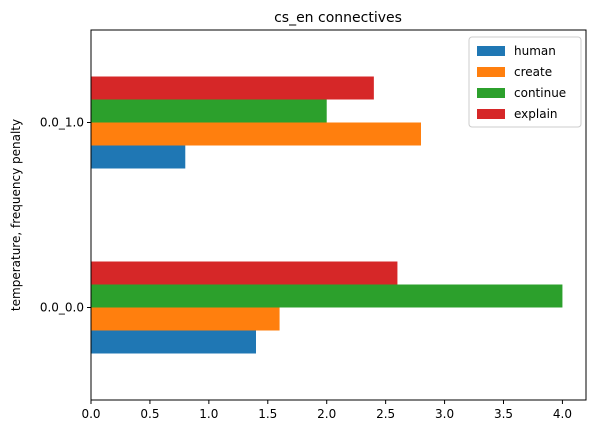 Image resolution: width=596 pixels, height=433 pixels. What do you see at coordinates (149, 414) in the screenshot?
I see `x-tick-label: 0.5` at bounding box center [149, 414].